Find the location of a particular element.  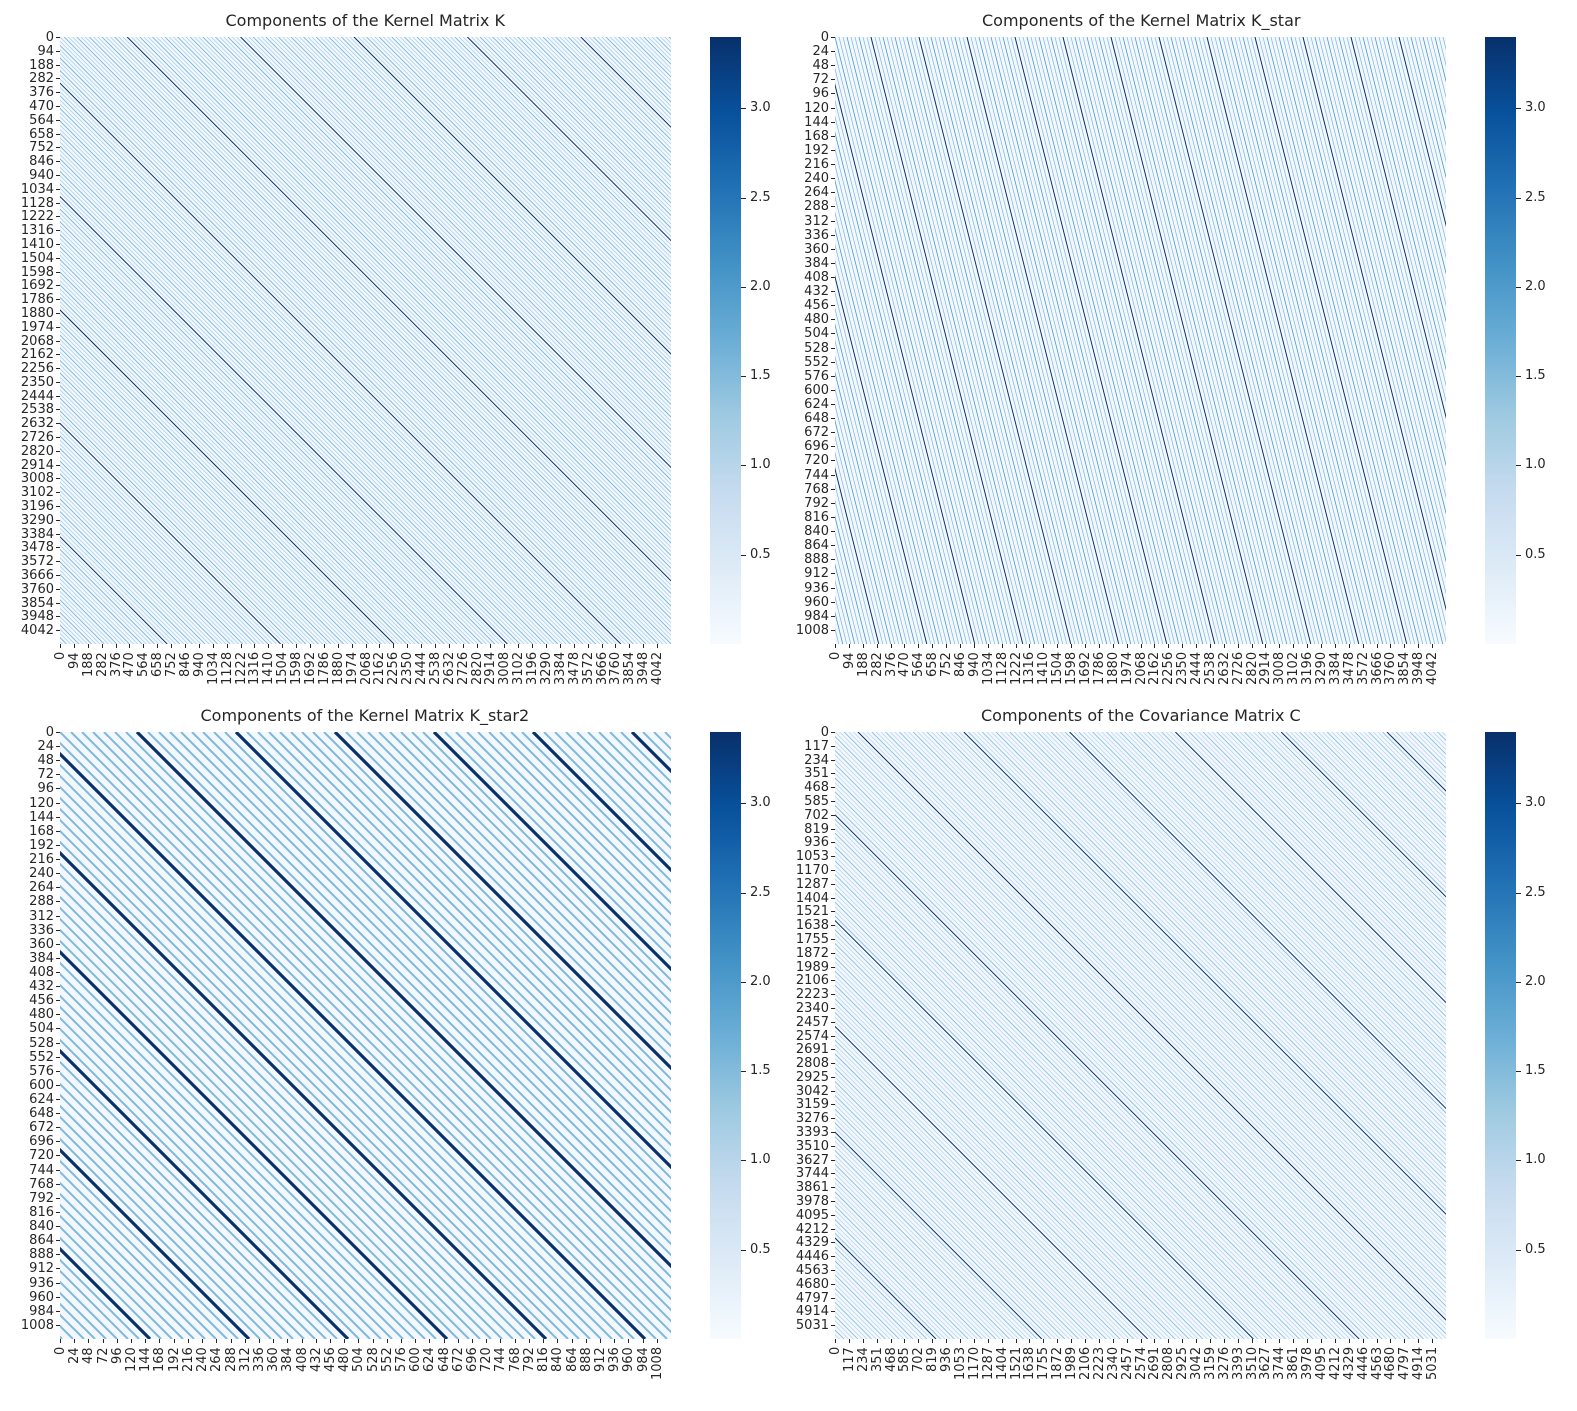

x-tick-label: 702 is located at coordinates (919, 1359).